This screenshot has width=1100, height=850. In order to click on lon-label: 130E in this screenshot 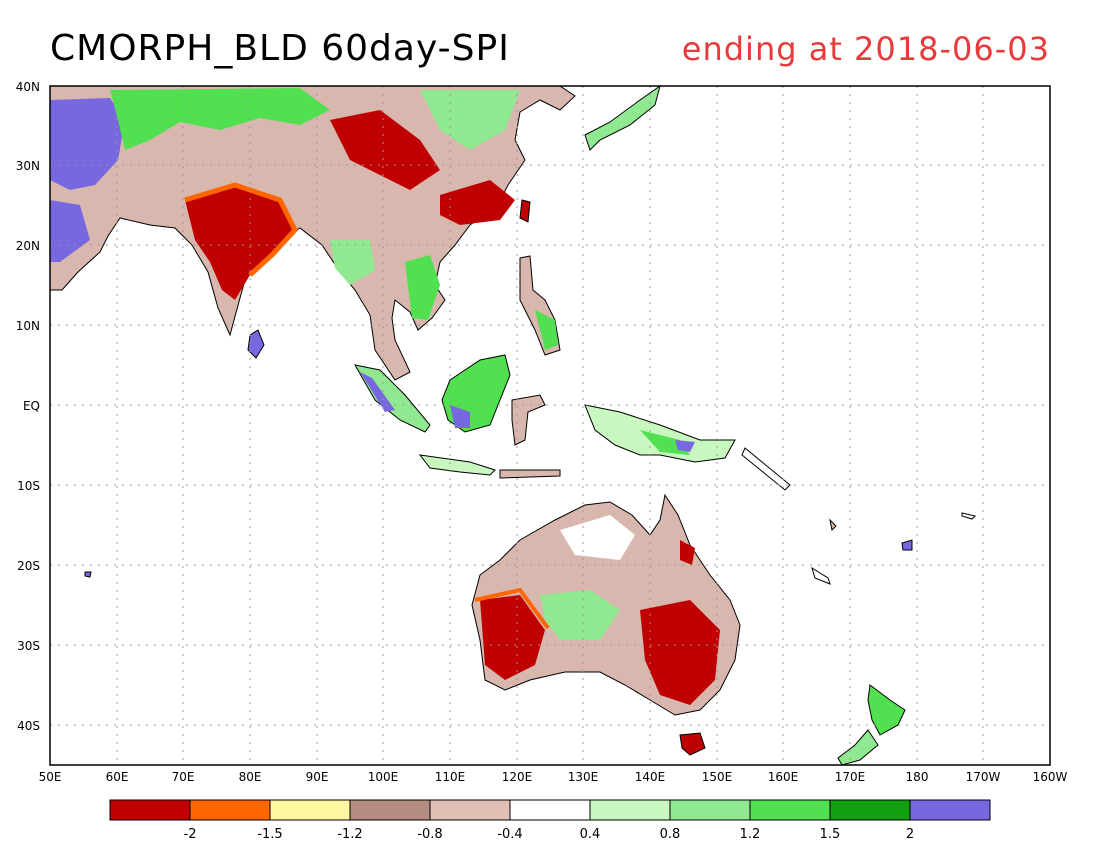, I will do `click(583, 777)`.